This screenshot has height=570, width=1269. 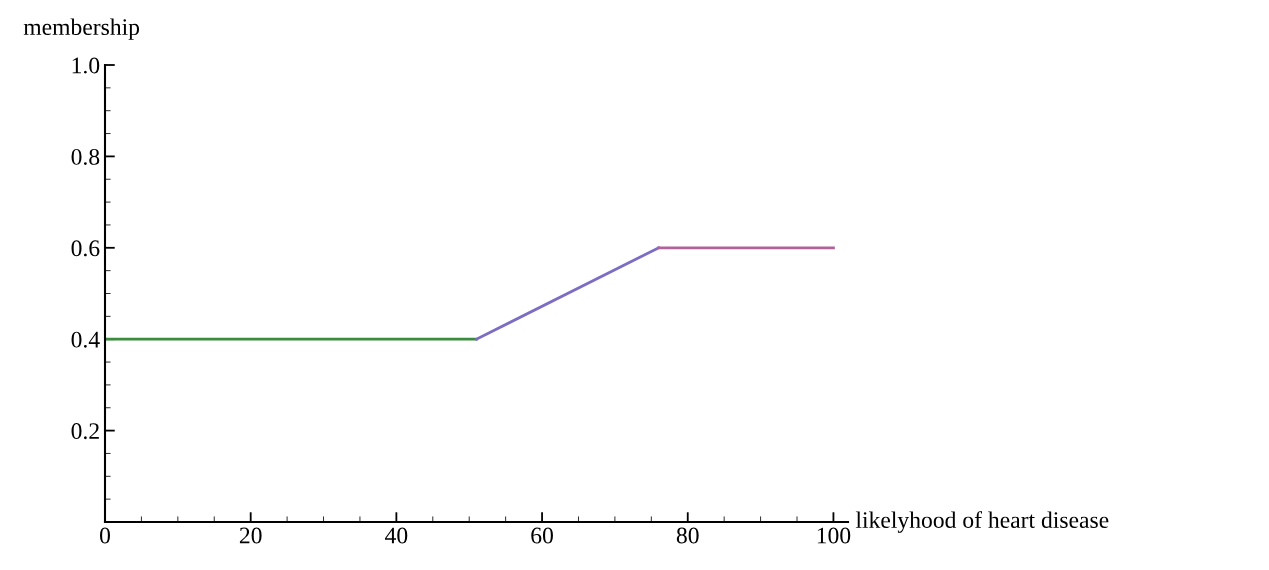 I want to click on x-tick-label: 60, so click(x=542, y=535).